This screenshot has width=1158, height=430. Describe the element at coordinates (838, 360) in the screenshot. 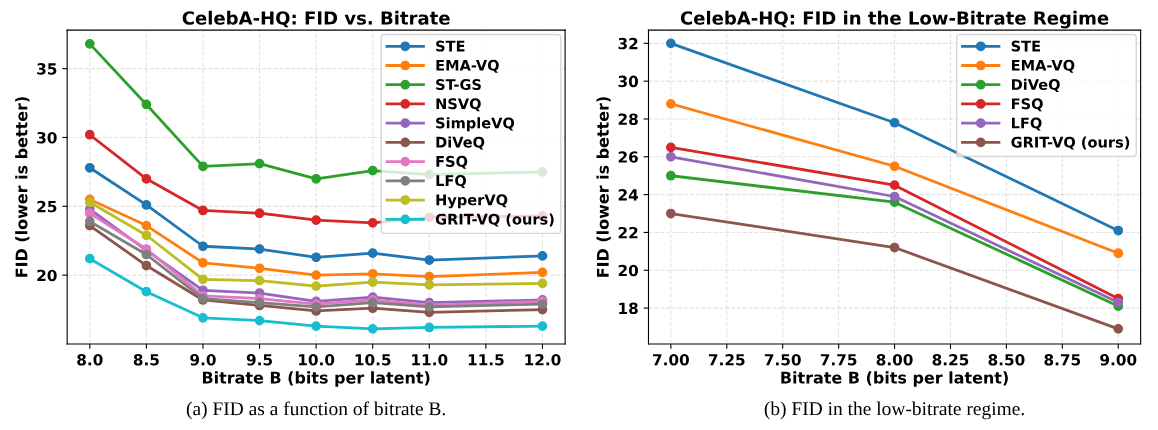

I see `x-tick-label: 7.75` at that location.